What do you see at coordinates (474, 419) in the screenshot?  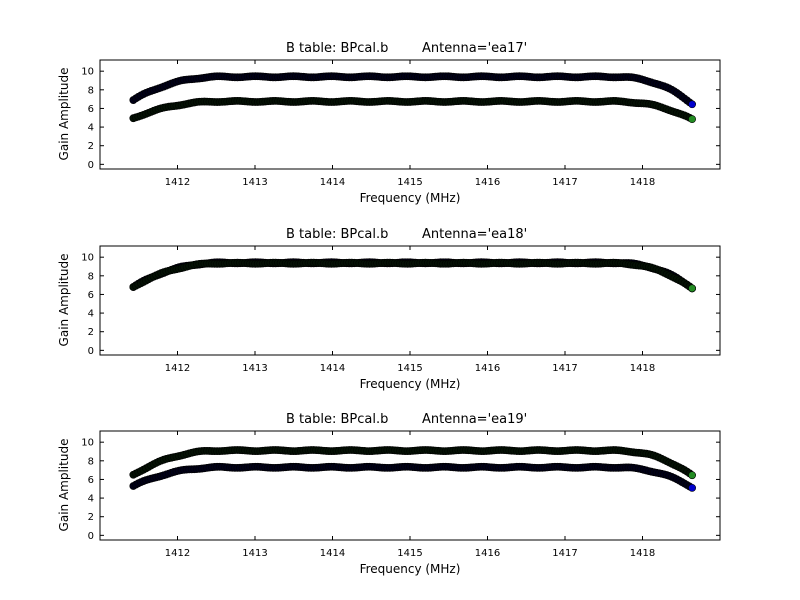 I see `chart-title-antenna: Antenna='ea19'` at bounding box center [474, 419].